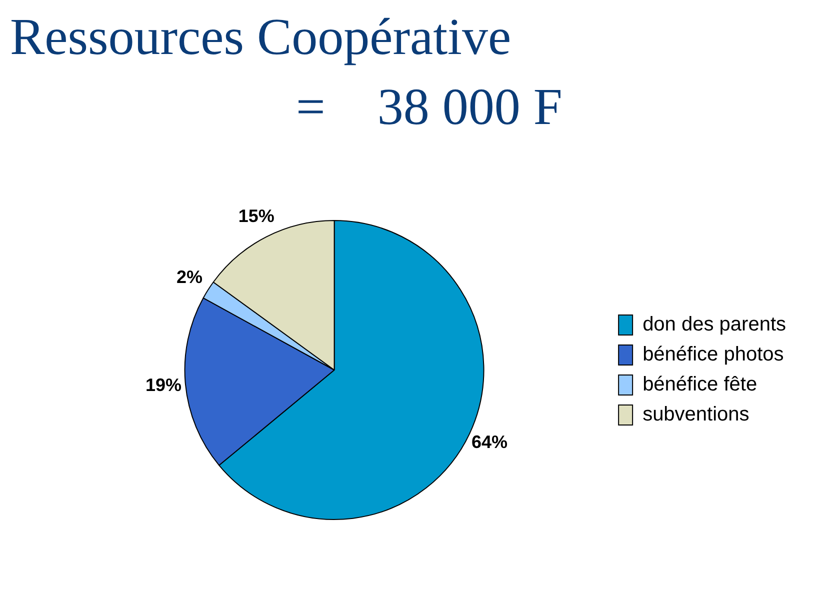 Image resolution: width=816 pixels, height=602 pixels. I want to click on data-label: 19%, so click(164, 385).